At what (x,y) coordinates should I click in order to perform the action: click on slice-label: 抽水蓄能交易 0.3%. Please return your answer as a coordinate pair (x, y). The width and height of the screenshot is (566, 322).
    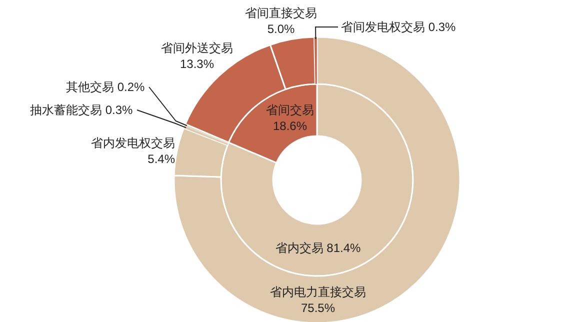
    Looking at the image, I should click on (82, 110).